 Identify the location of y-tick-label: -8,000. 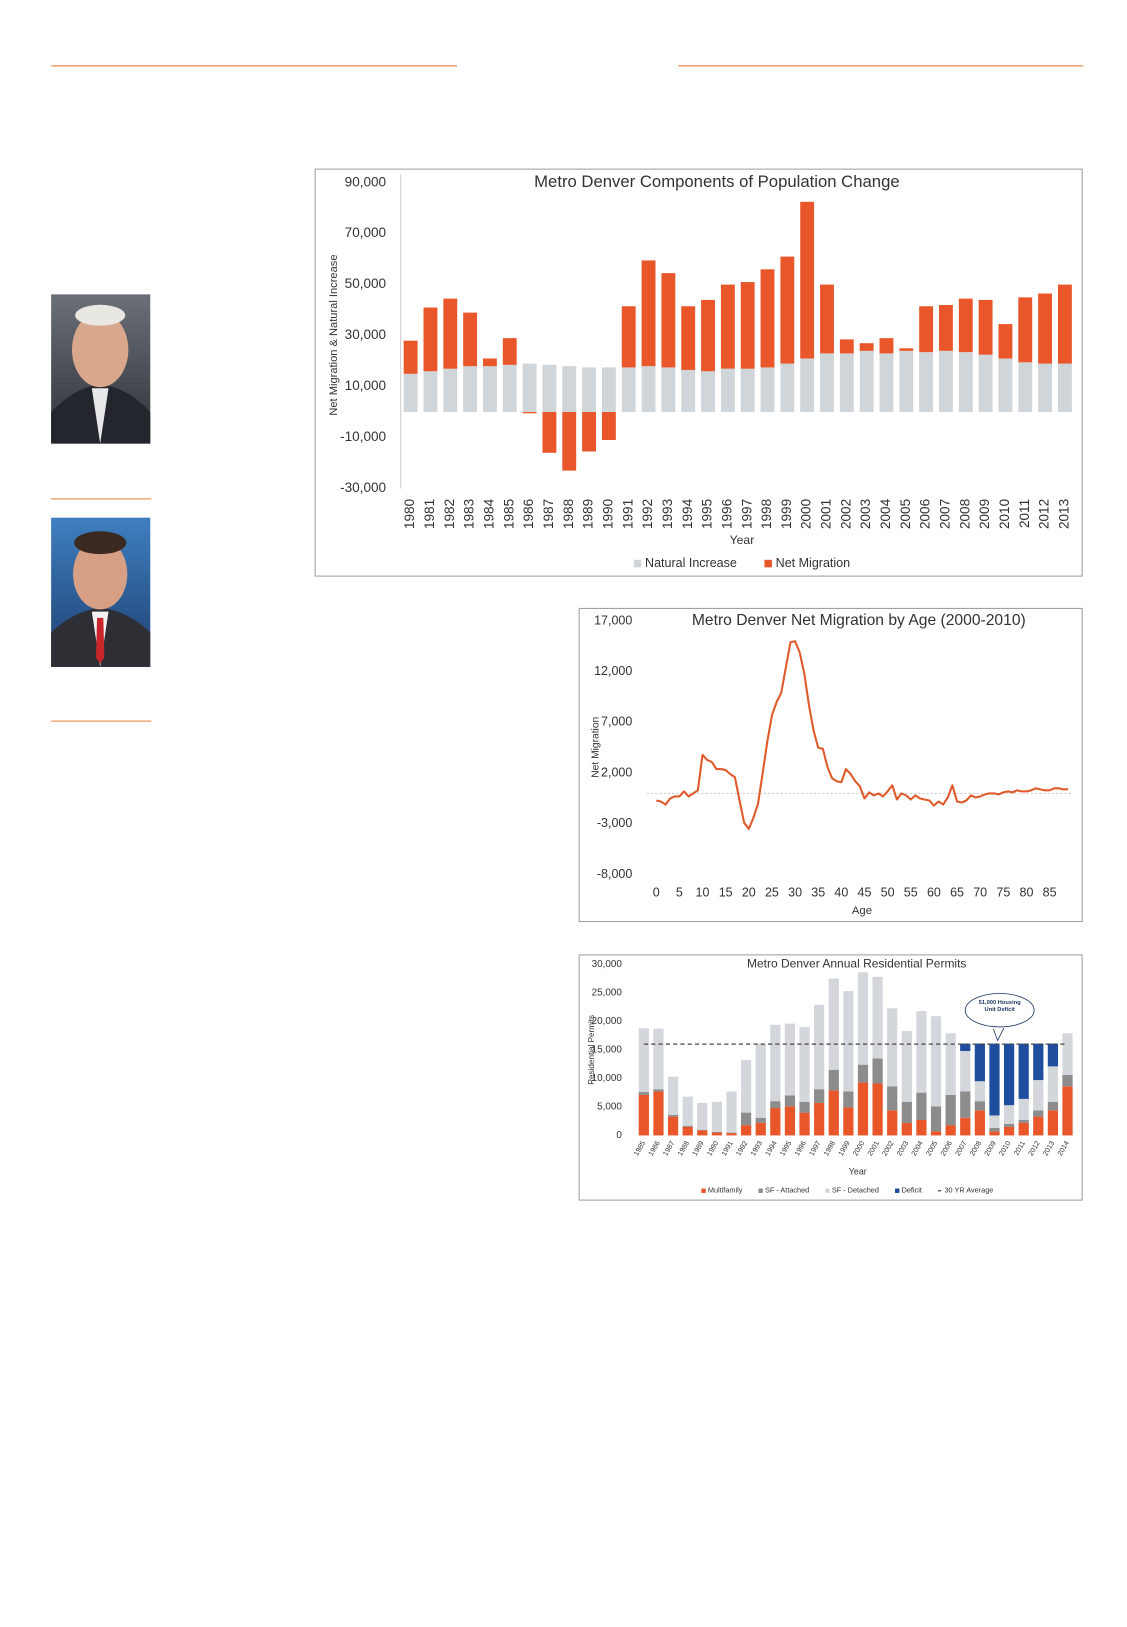
(615, 874).